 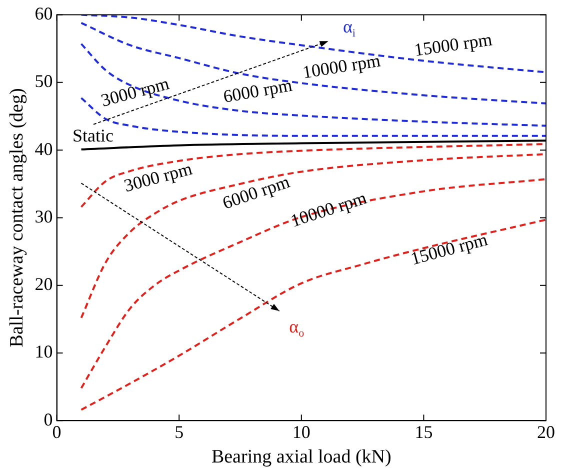 What do you see at coordinates (301, 432) in the screenshot?
I see `x-tick-label: 10` at bounding box center [301, 432].